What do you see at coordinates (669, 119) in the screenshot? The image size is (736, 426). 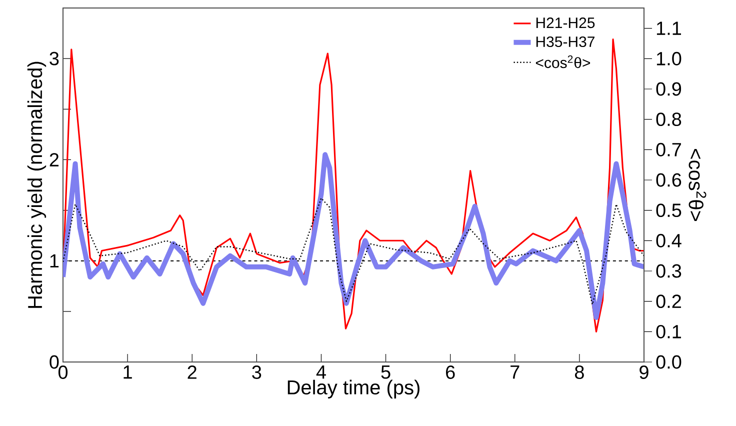 I see `y2-tick-label: 0.8` at bounding box center [669, 119].